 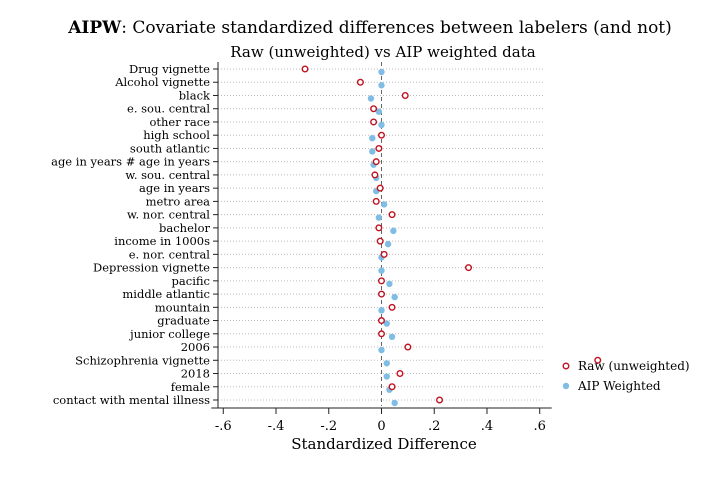 I want to click on x-axis-label: Standardized Difference, so click(x=384, y=444).